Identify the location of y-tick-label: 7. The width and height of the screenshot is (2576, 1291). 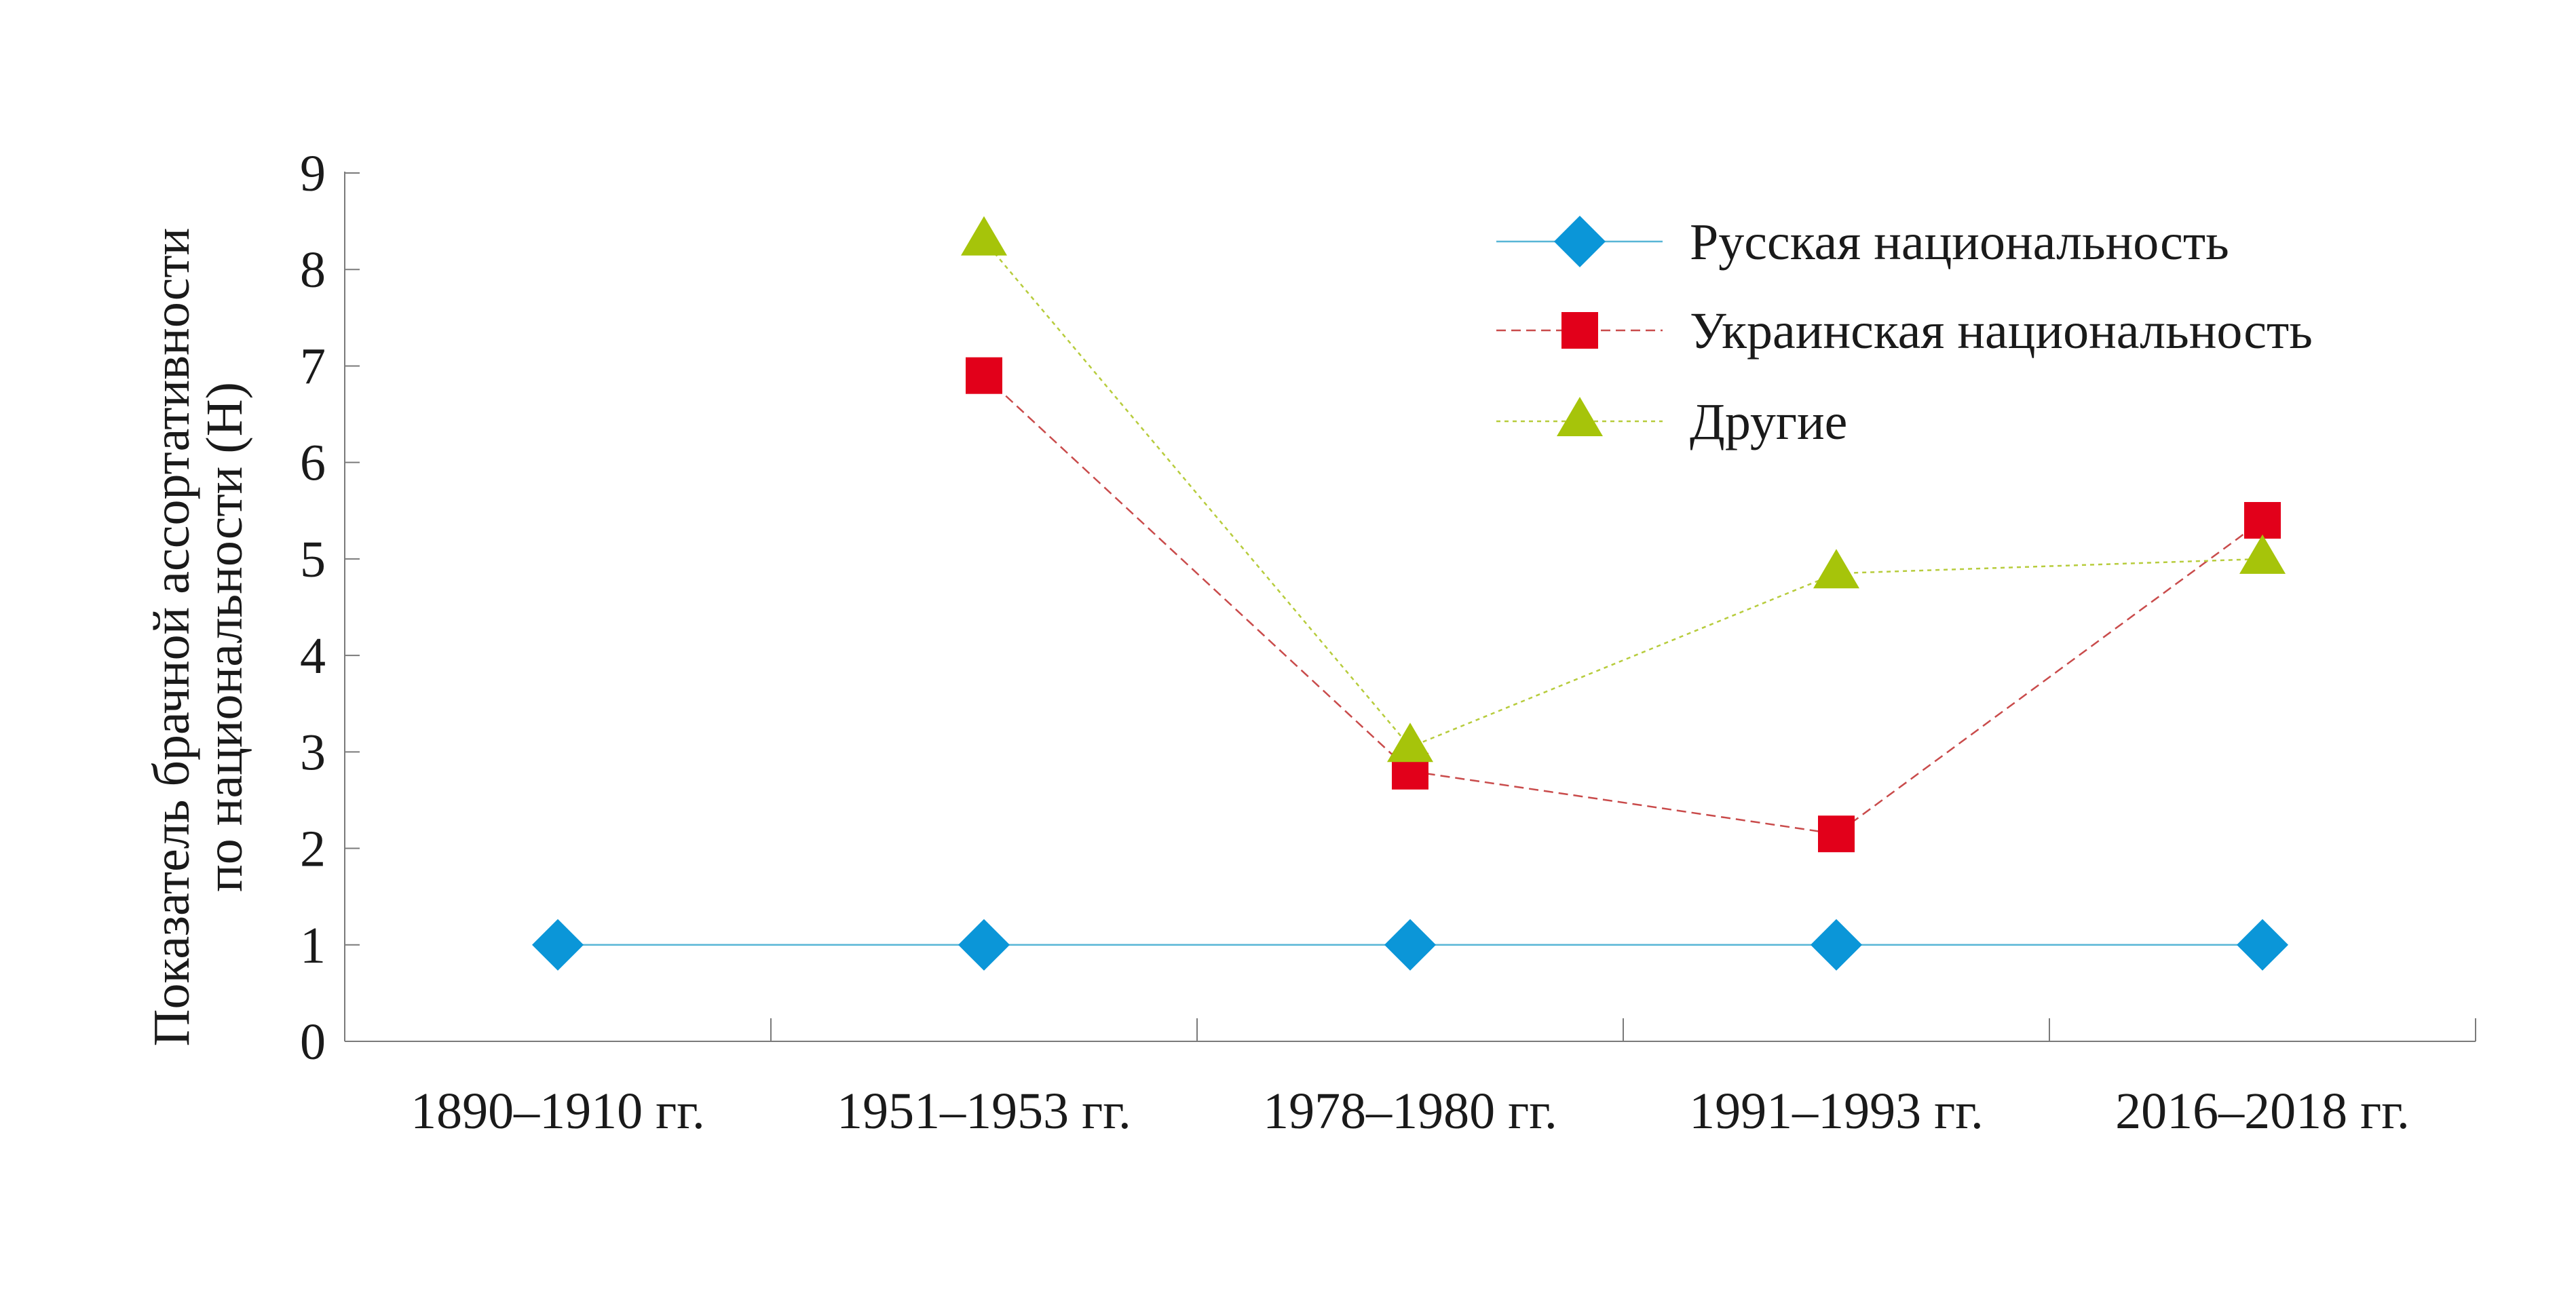
(313, 366).